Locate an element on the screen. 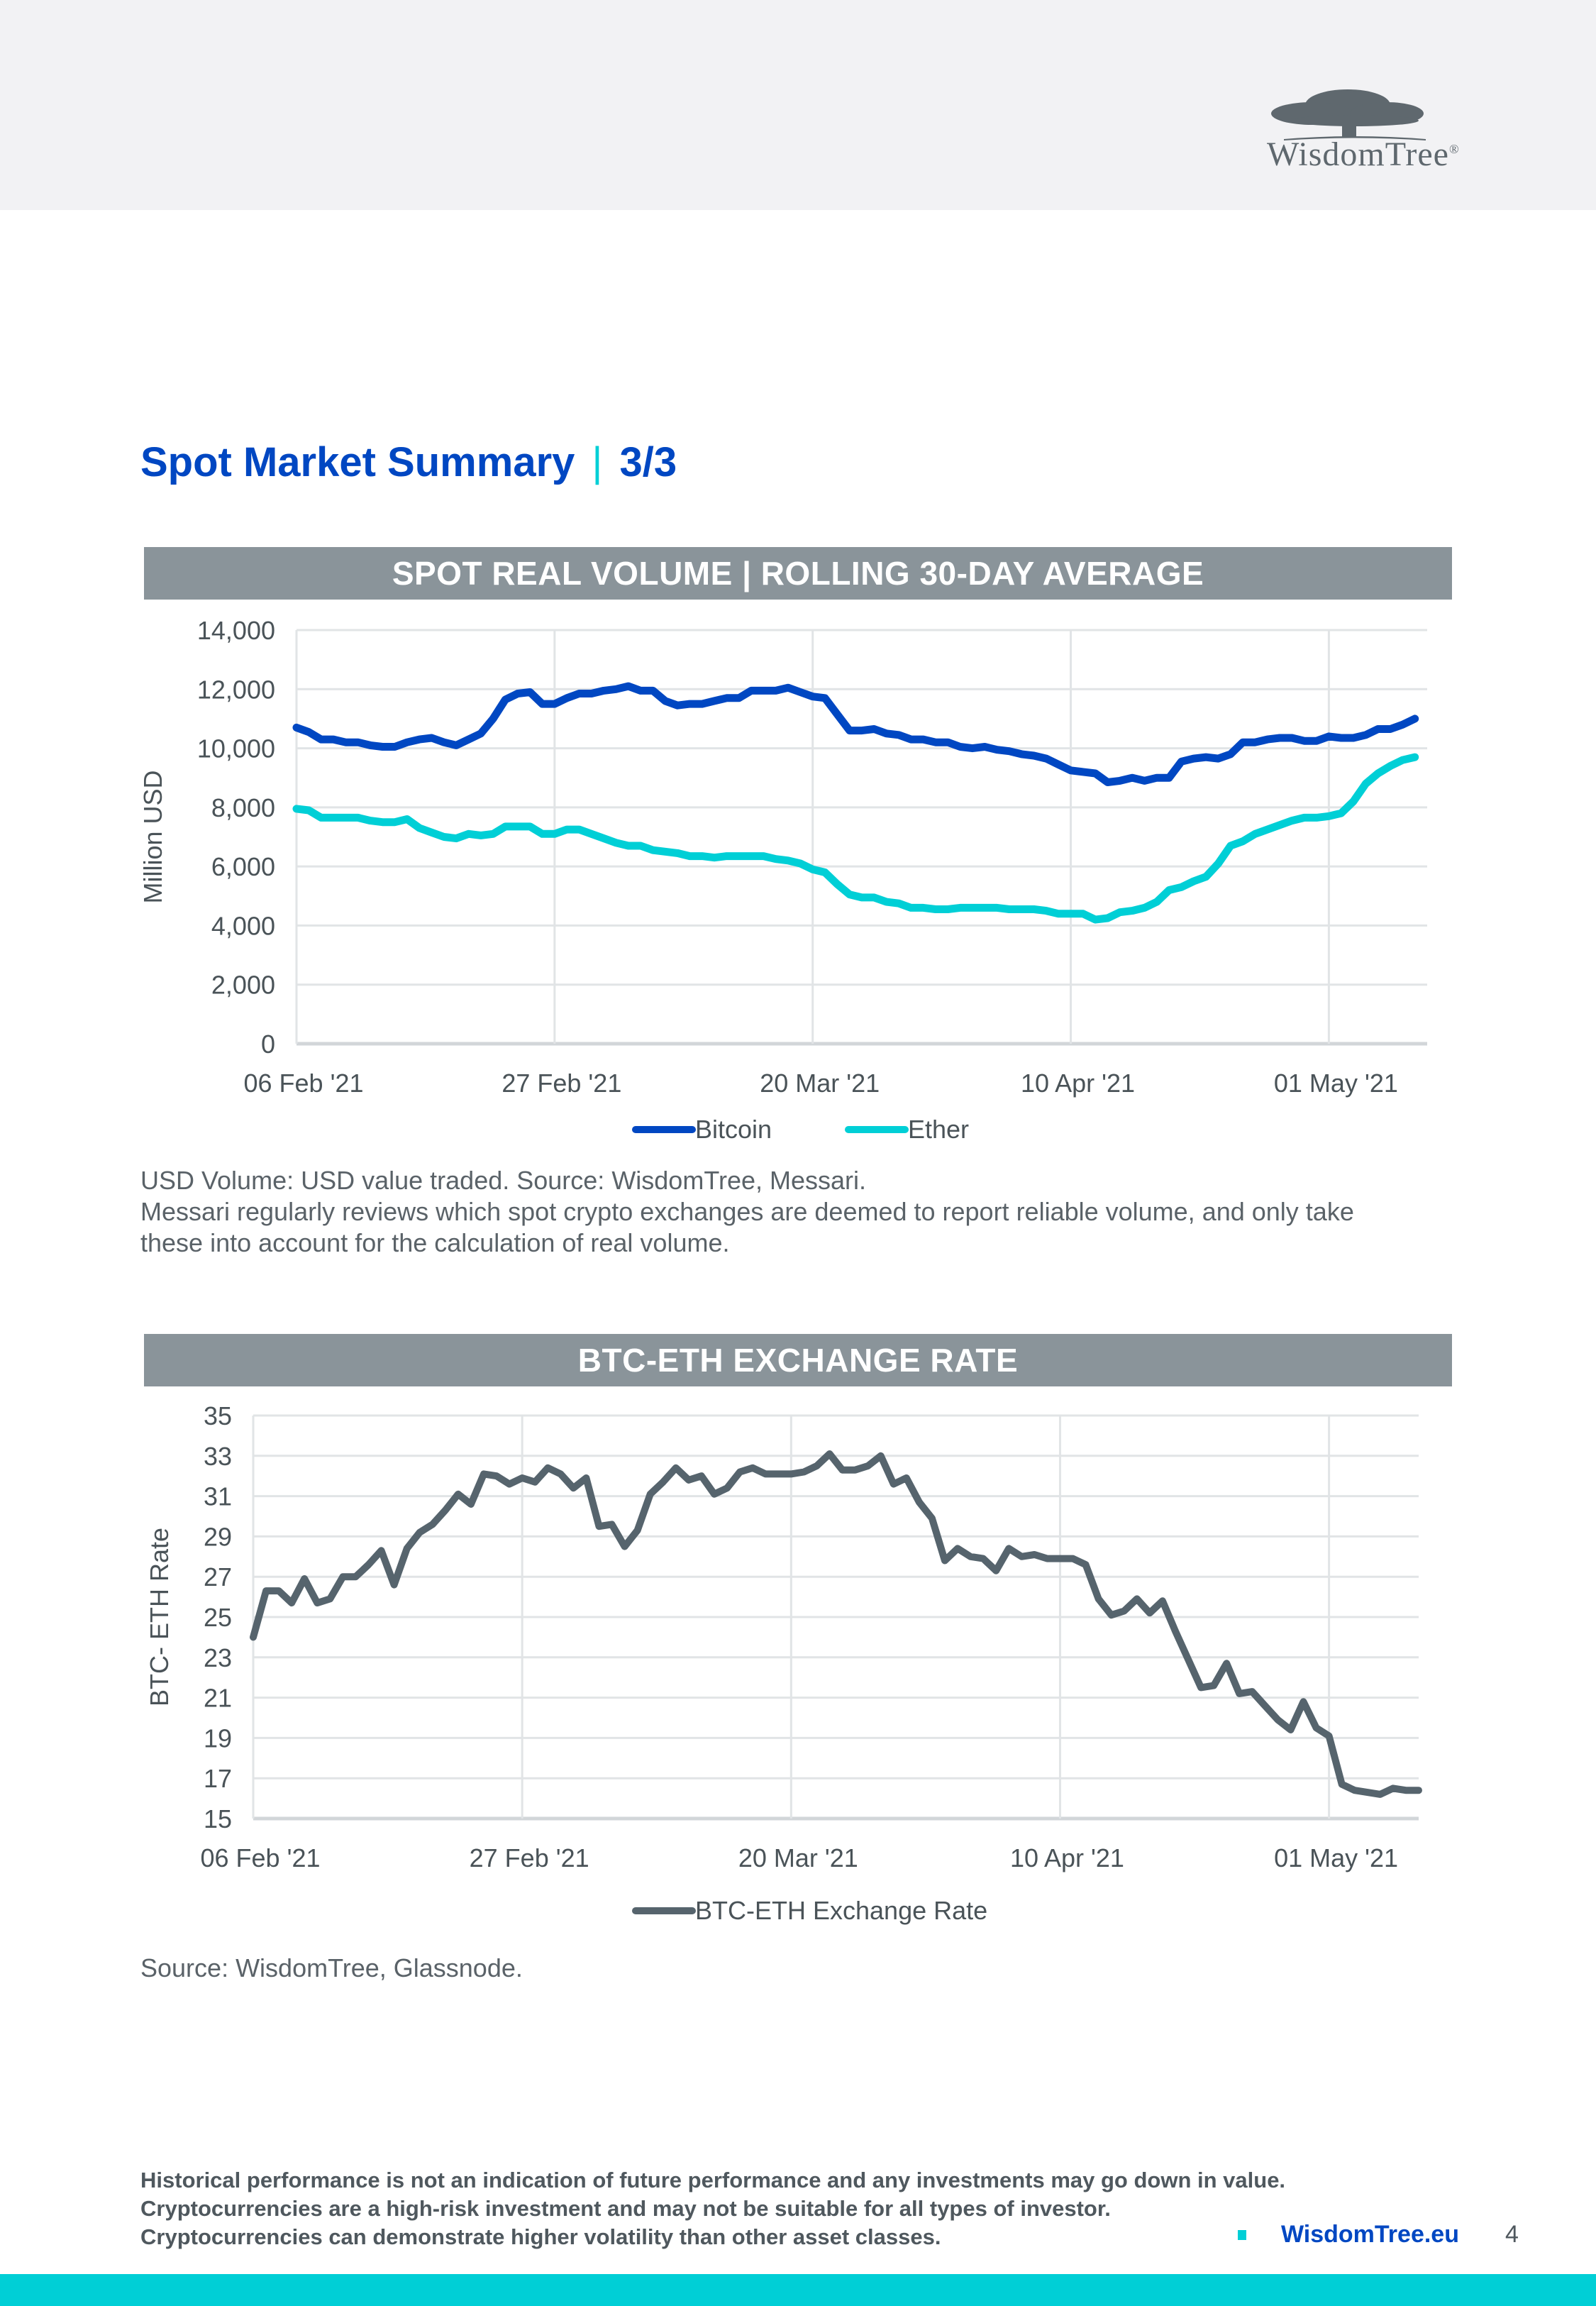 The image size is (1596, 2306). chart2-title: BTC-ETH EXCHANGE RATE is located at coordinates (798, 1360).